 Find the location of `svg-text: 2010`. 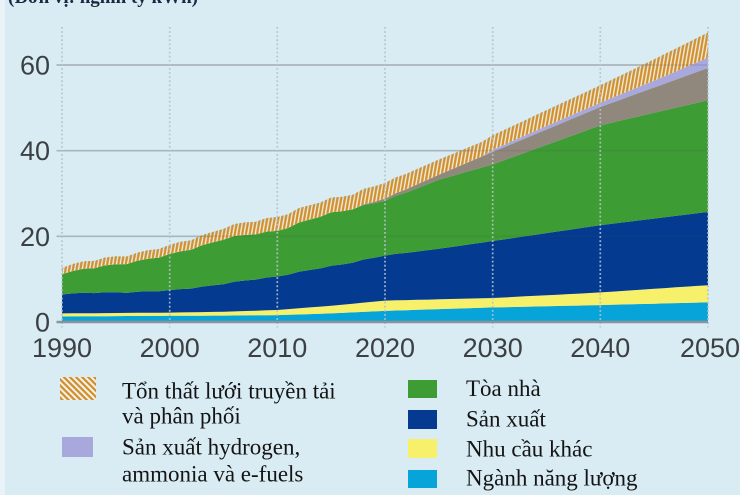

svg-text: 2010 is located at coordinates (277, 348).